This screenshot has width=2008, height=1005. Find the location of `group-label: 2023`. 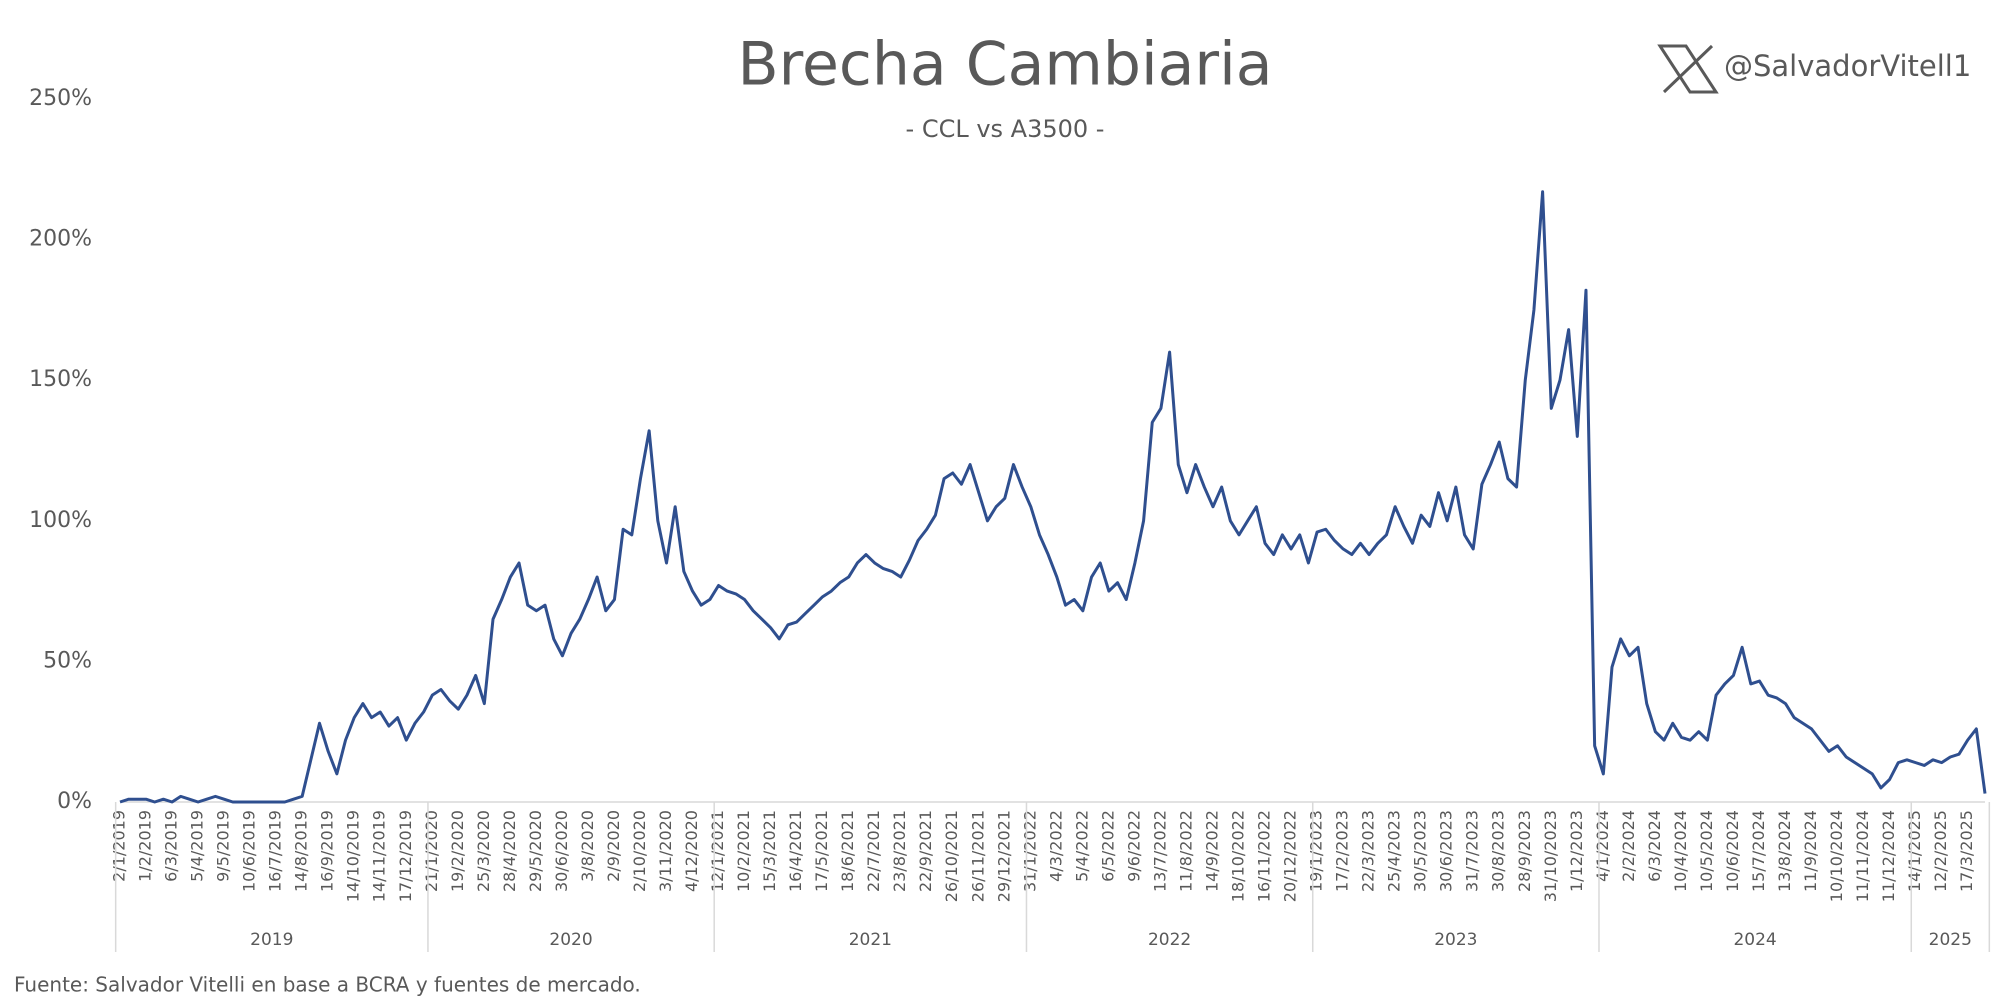

group-label: 2023 is located at coordinates (1455, 940).